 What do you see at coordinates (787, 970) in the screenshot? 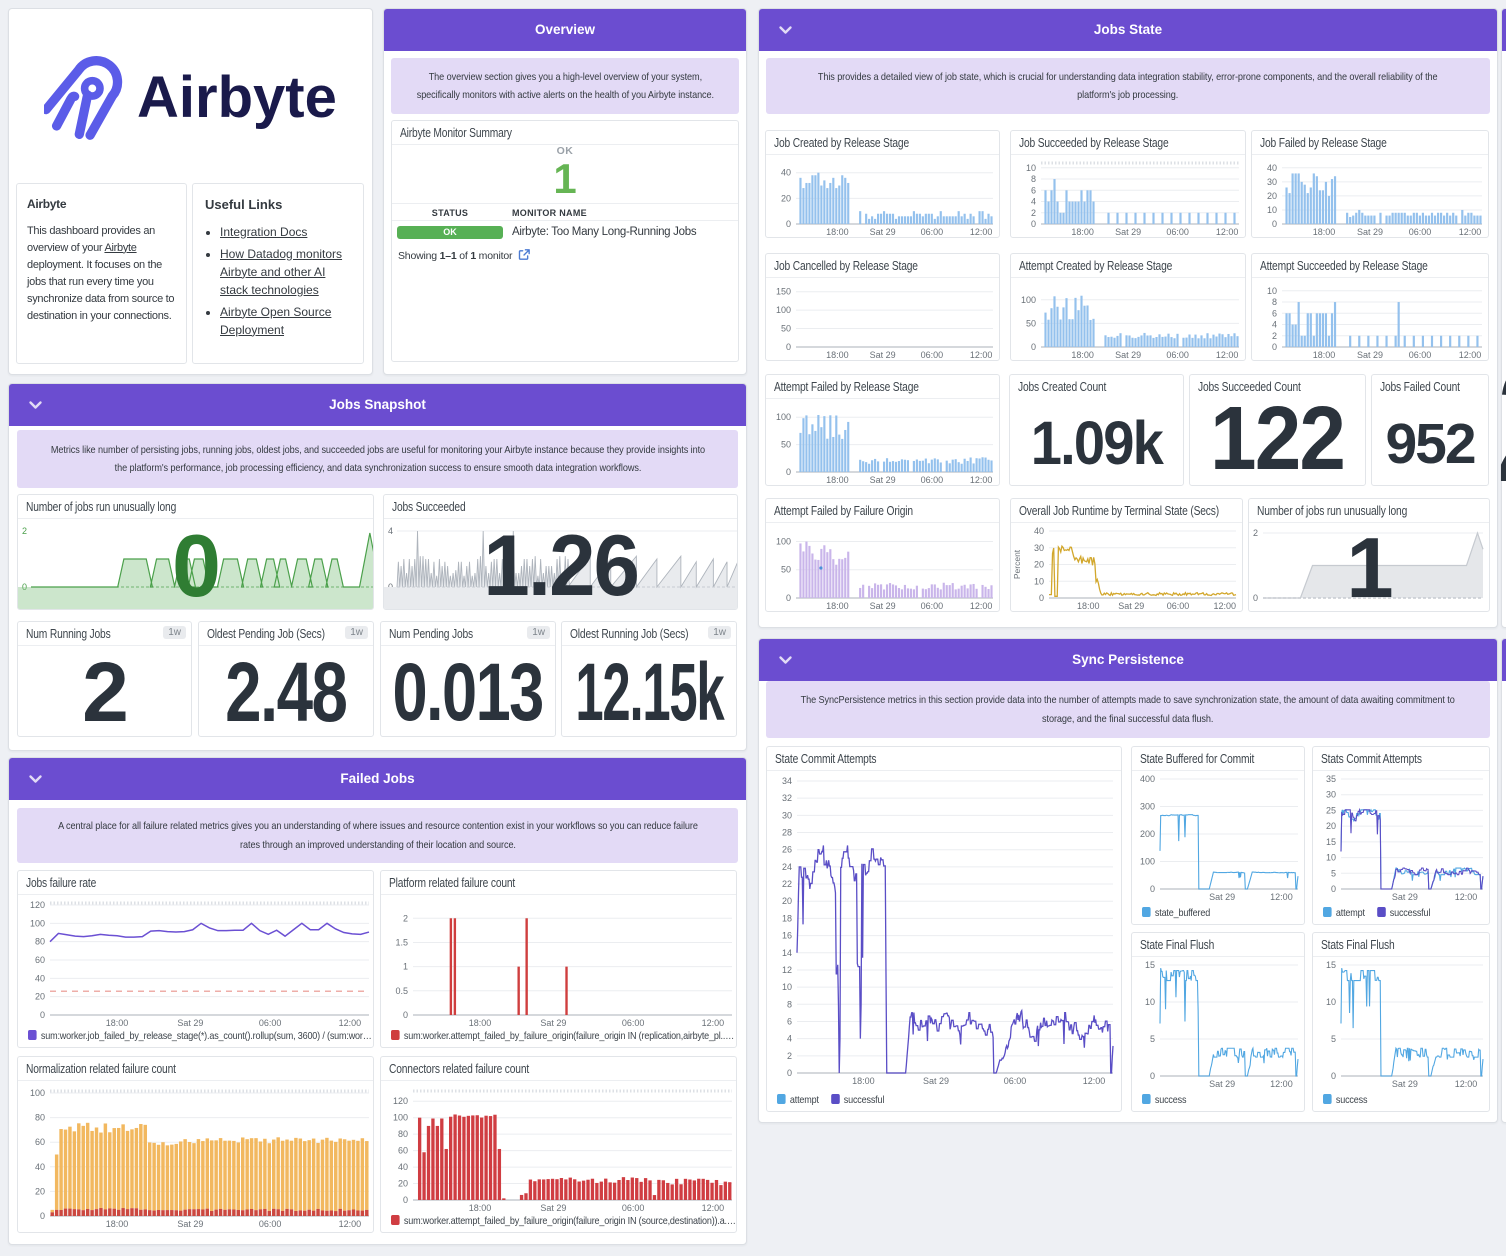
I see `svg-text: 12` at bounding box center [787, 970].